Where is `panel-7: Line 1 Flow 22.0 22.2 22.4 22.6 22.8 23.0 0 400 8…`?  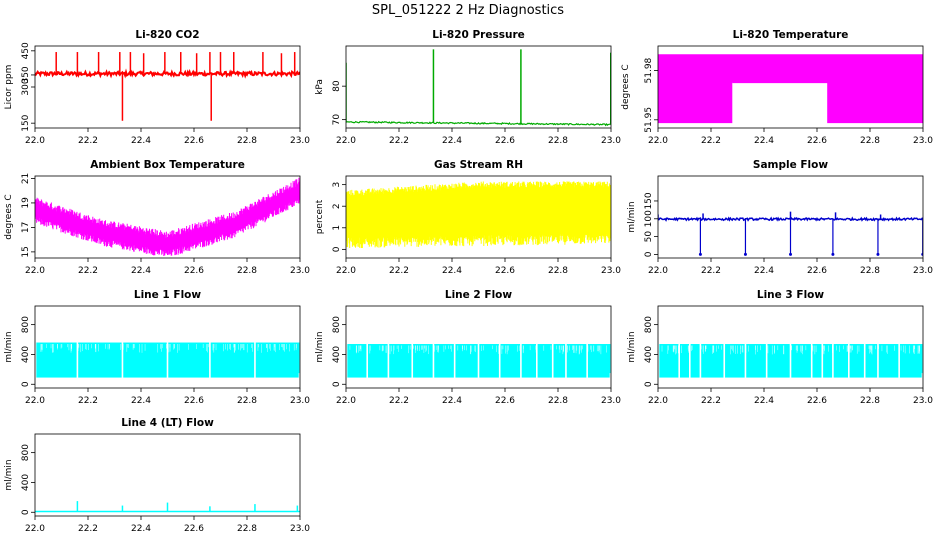 panel-7: Line 1 Flow 22.0 22.2 22.4 22.6 22.8 23.0 0 400 8… is located at coordinates (157, 347).